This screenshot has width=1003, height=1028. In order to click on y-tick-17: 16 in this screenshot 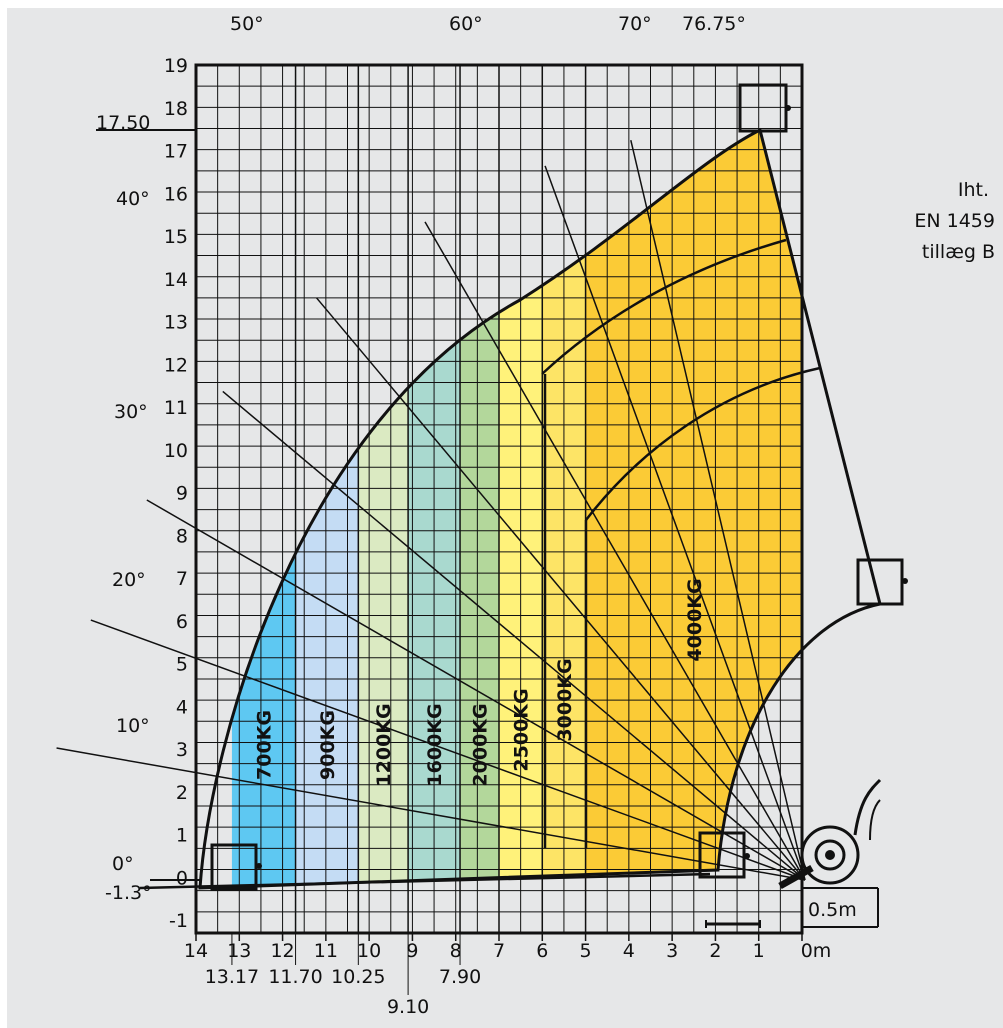, I will do `click(176, 194)`.